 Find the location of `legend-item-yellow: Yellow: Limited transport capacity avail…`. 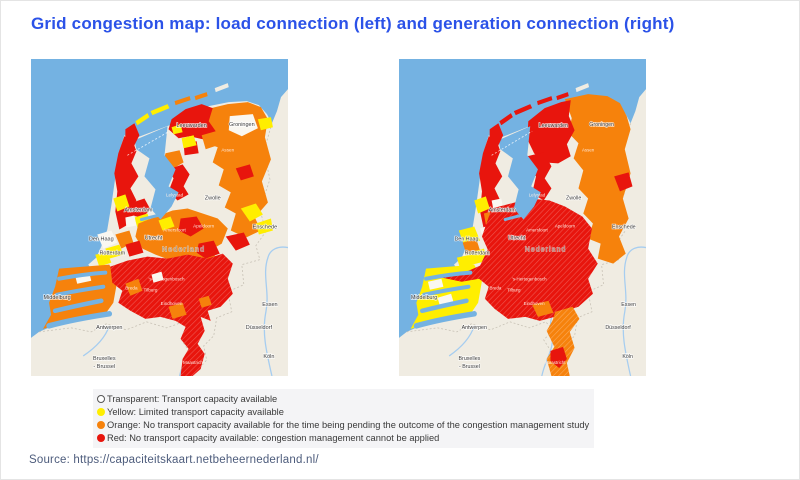

legend-item-yellow: Yellow: Limited transport capacity avail… is located at coordinates (342, 411).